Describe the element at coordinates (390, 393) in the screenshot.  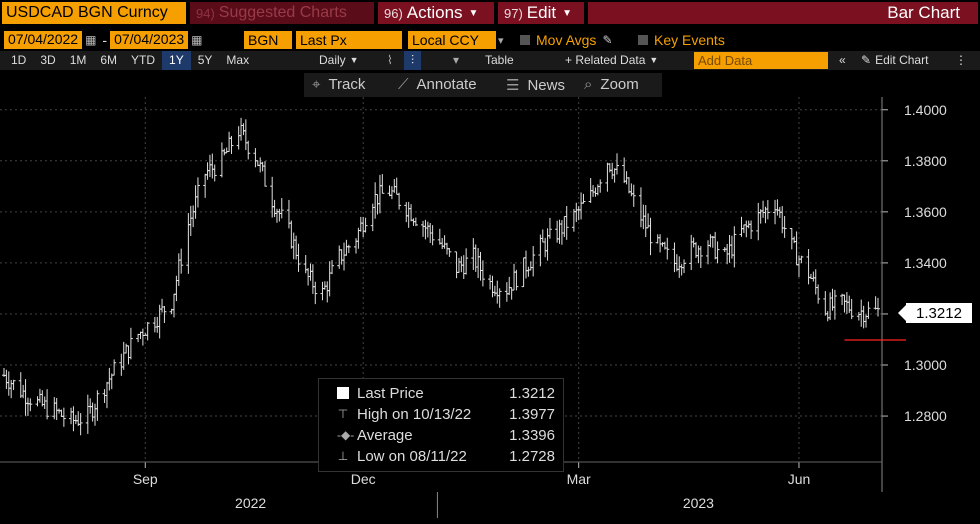
I see `legend-last-label: Last Price` at that location.